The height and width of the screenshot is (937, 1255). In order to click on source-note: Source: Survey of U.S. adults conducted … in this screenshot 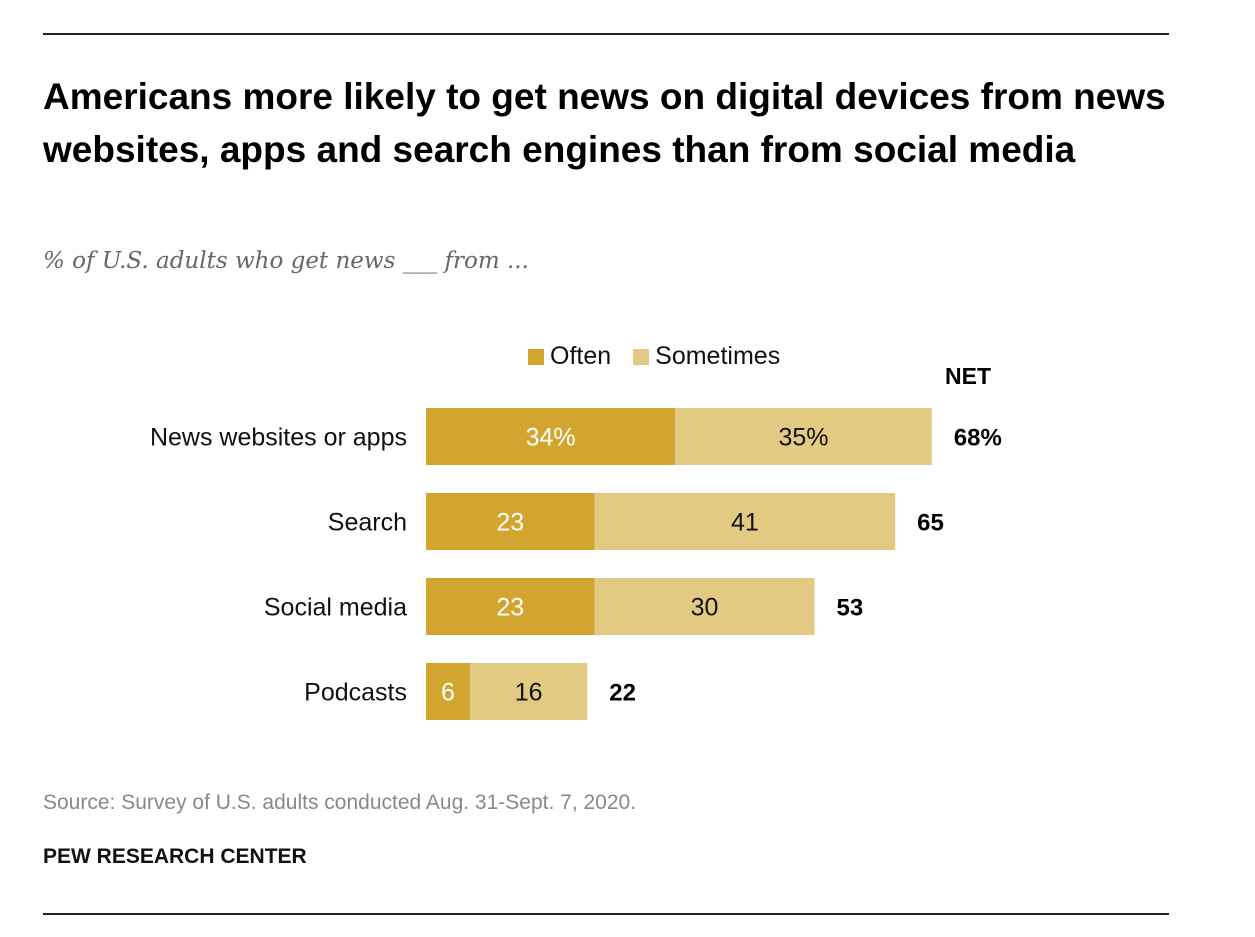, I will do `click(340, 802)`.